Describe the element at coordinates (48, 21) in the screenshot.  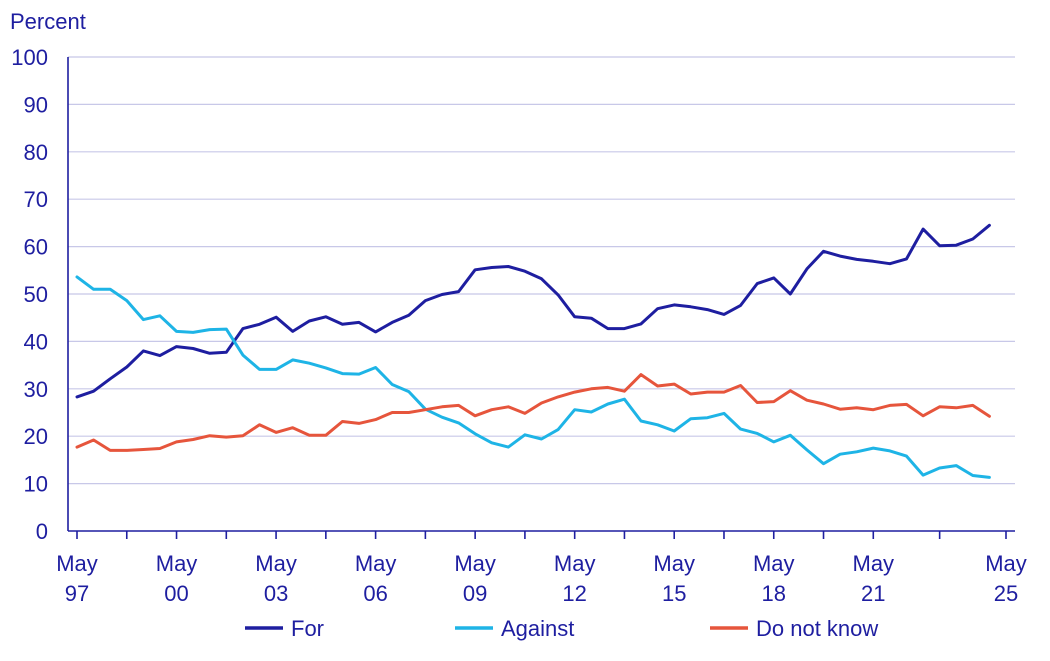
I see `y-axis-unit-label: Percent` at that location.